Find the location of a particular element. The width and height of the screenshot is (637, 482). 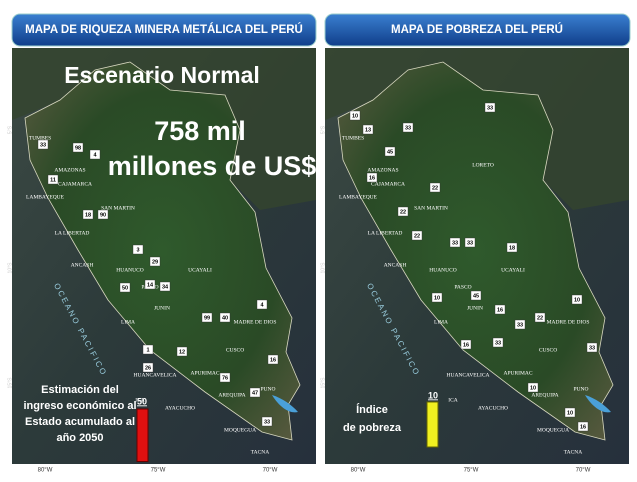

bar-value: 1 is located at coordinates (147, 350).